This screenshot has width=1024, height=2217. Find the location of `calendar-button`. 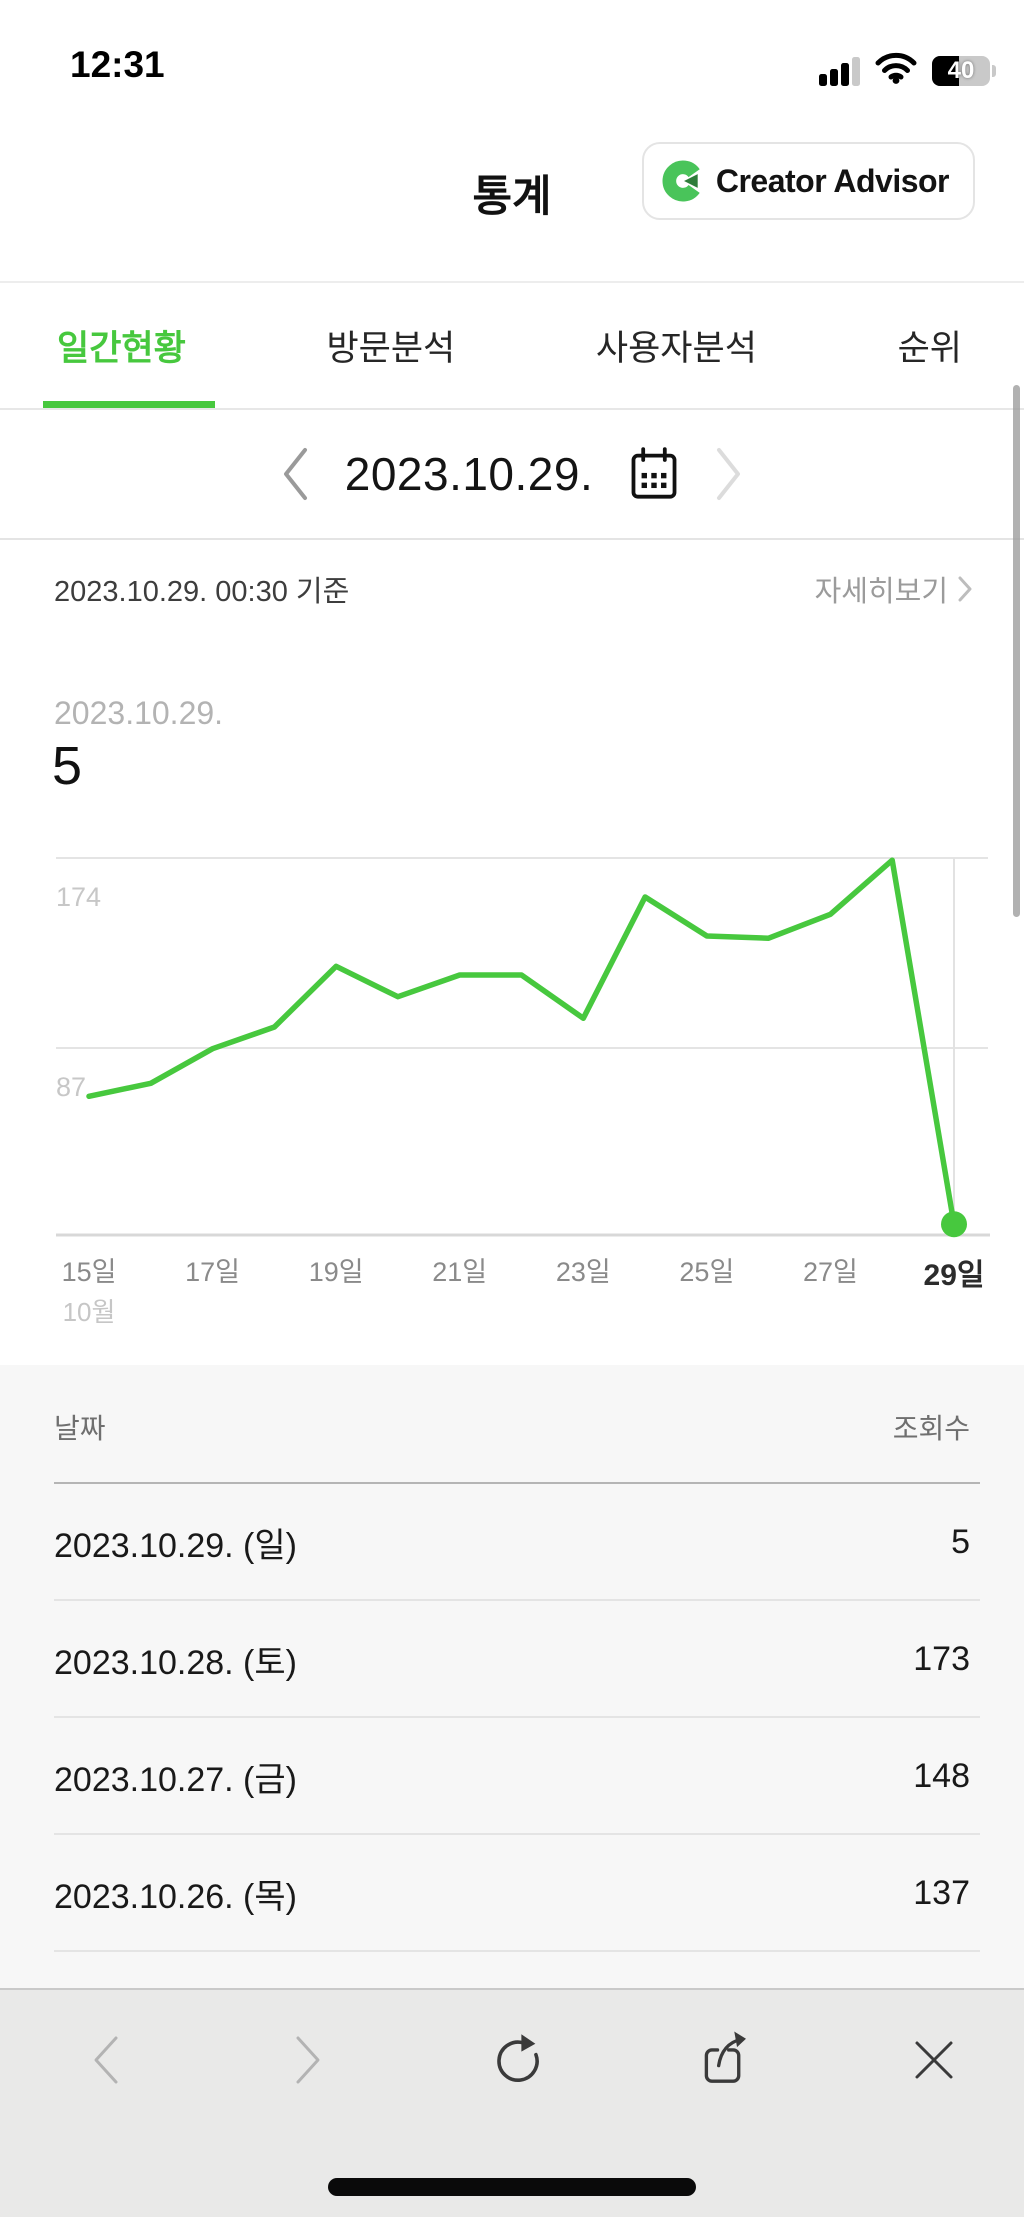

calendar-button is located at coordinates (654, 474).